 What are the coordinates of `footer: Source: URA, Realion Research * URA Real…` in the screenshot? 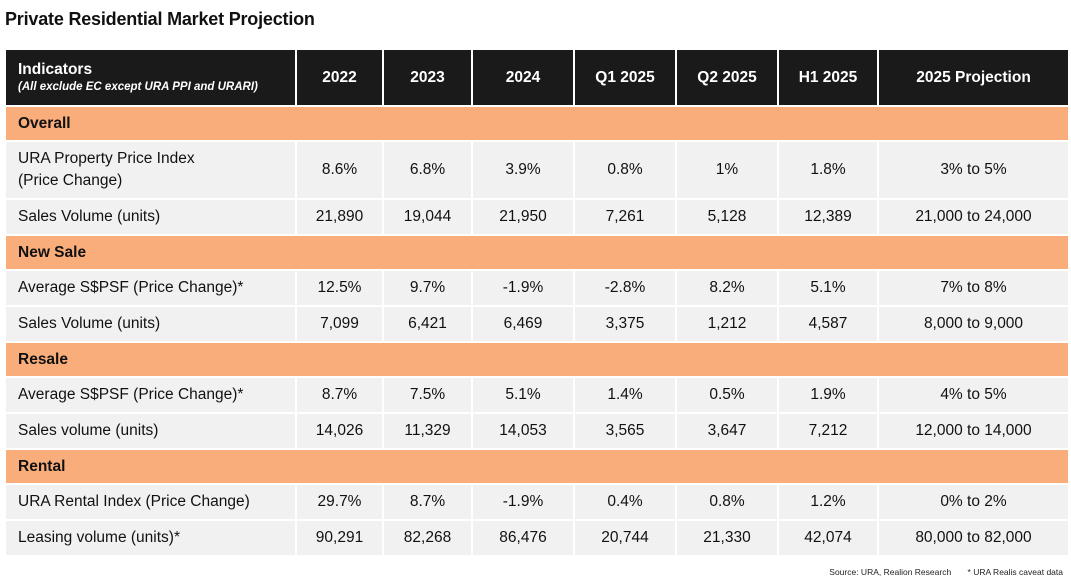 It's located at (939, 572).